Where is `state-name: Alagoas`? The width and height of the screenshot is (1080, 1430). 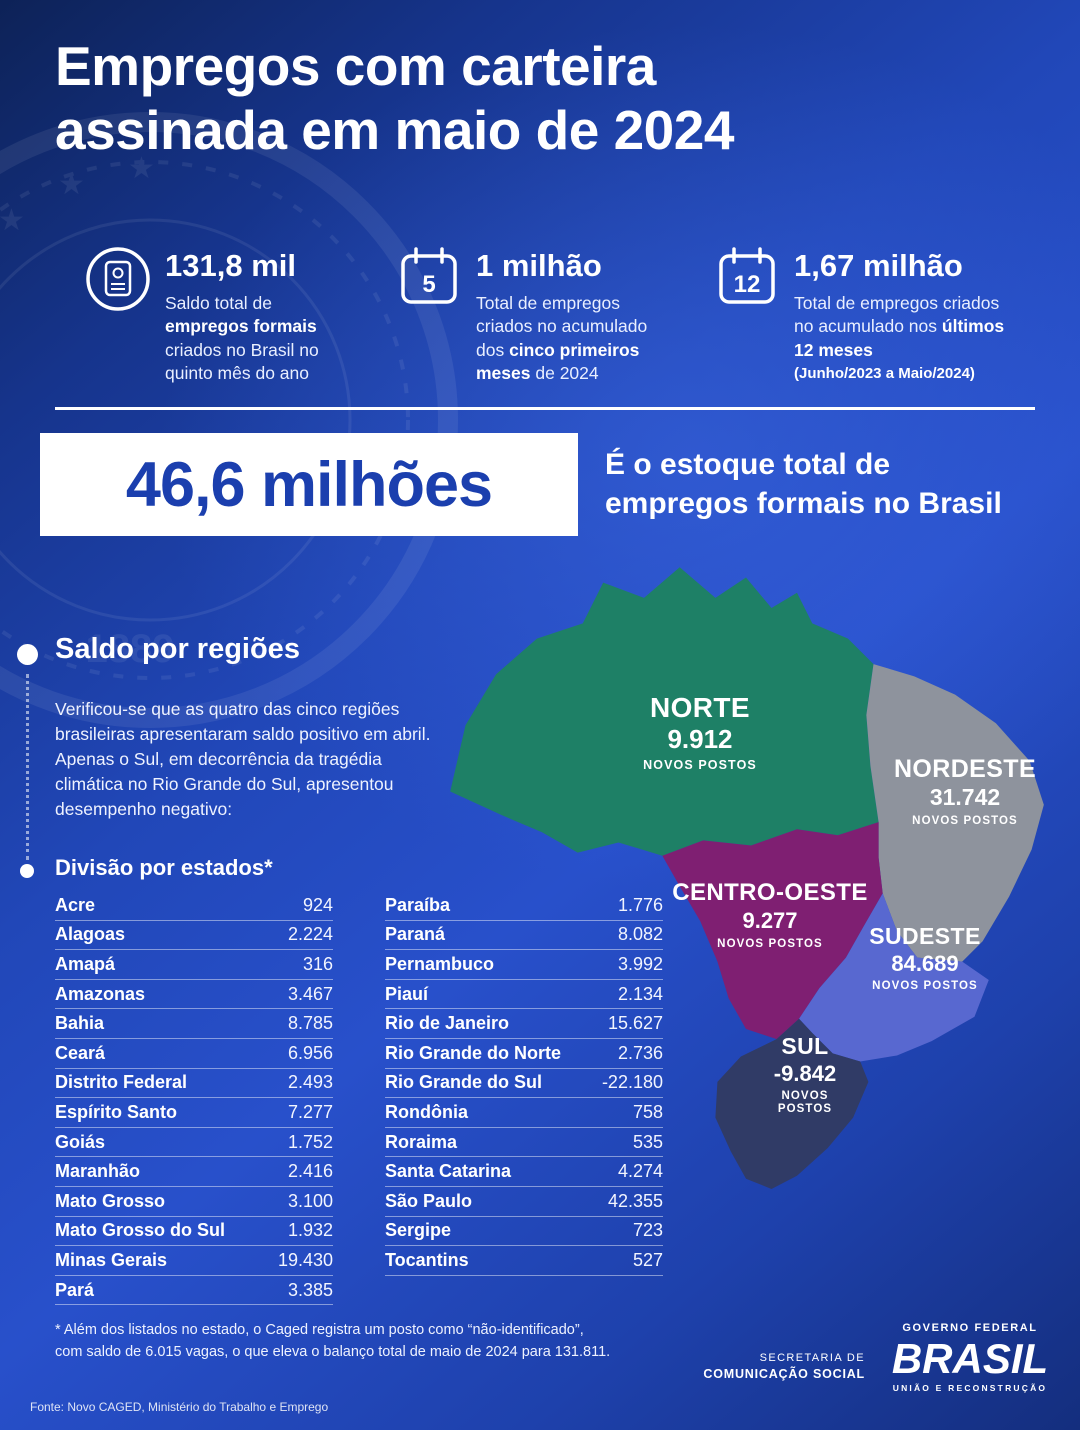
state-name: Alagoas is located at coordinates (90, 934).